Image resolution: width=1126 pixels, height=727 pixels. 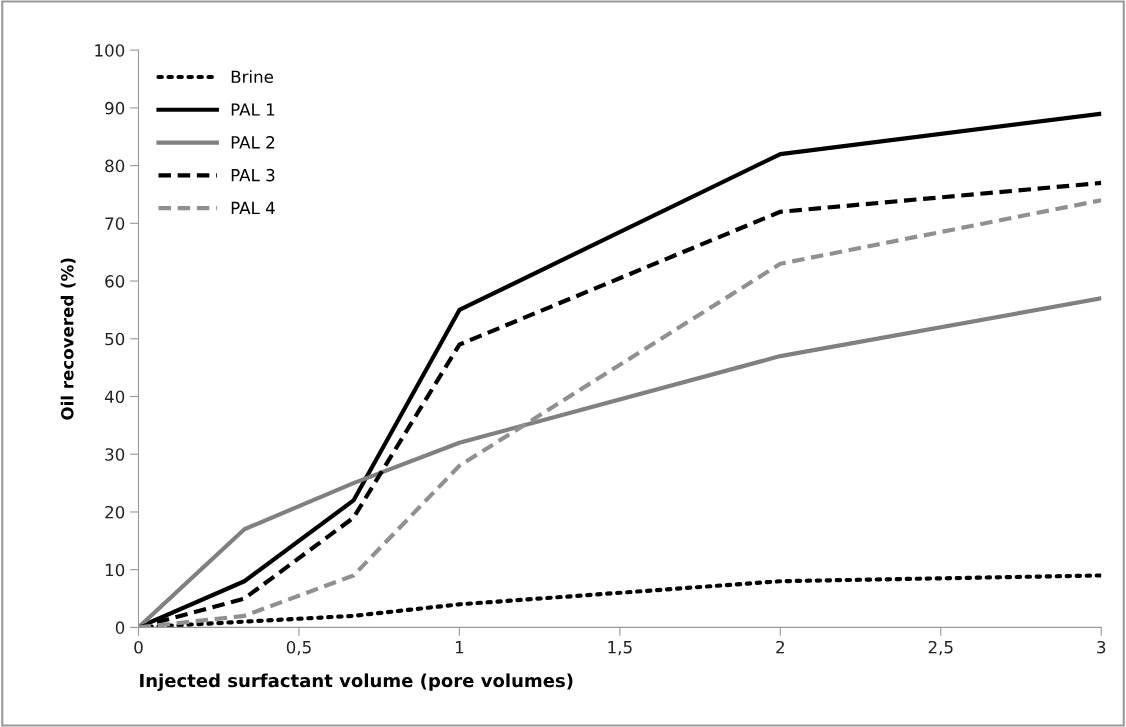 What do you see at coordinates (114, 397) in the screenshot?
I see `y-tick-label: 40` at bounding box center [114, 397].